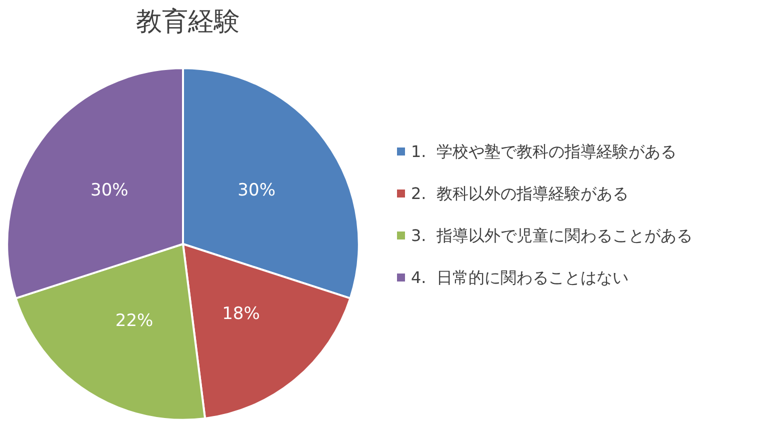  Describe the element at coordinates (519, 277) in the screenshot. I see `legend-label: 4. 日常的に関わることはない` at that location.